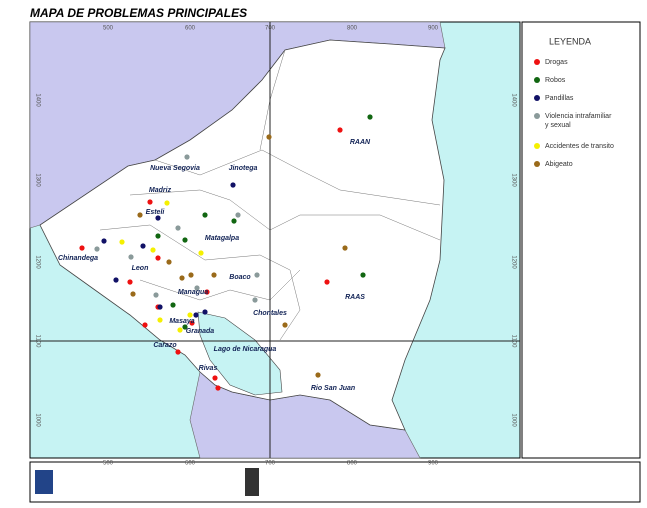 This screenshot has width=647, height=508. What do you see at coordinates (513, 100) in the screenshot?
I see `right-tick-label: 1400` at bounding box center [513, 100].